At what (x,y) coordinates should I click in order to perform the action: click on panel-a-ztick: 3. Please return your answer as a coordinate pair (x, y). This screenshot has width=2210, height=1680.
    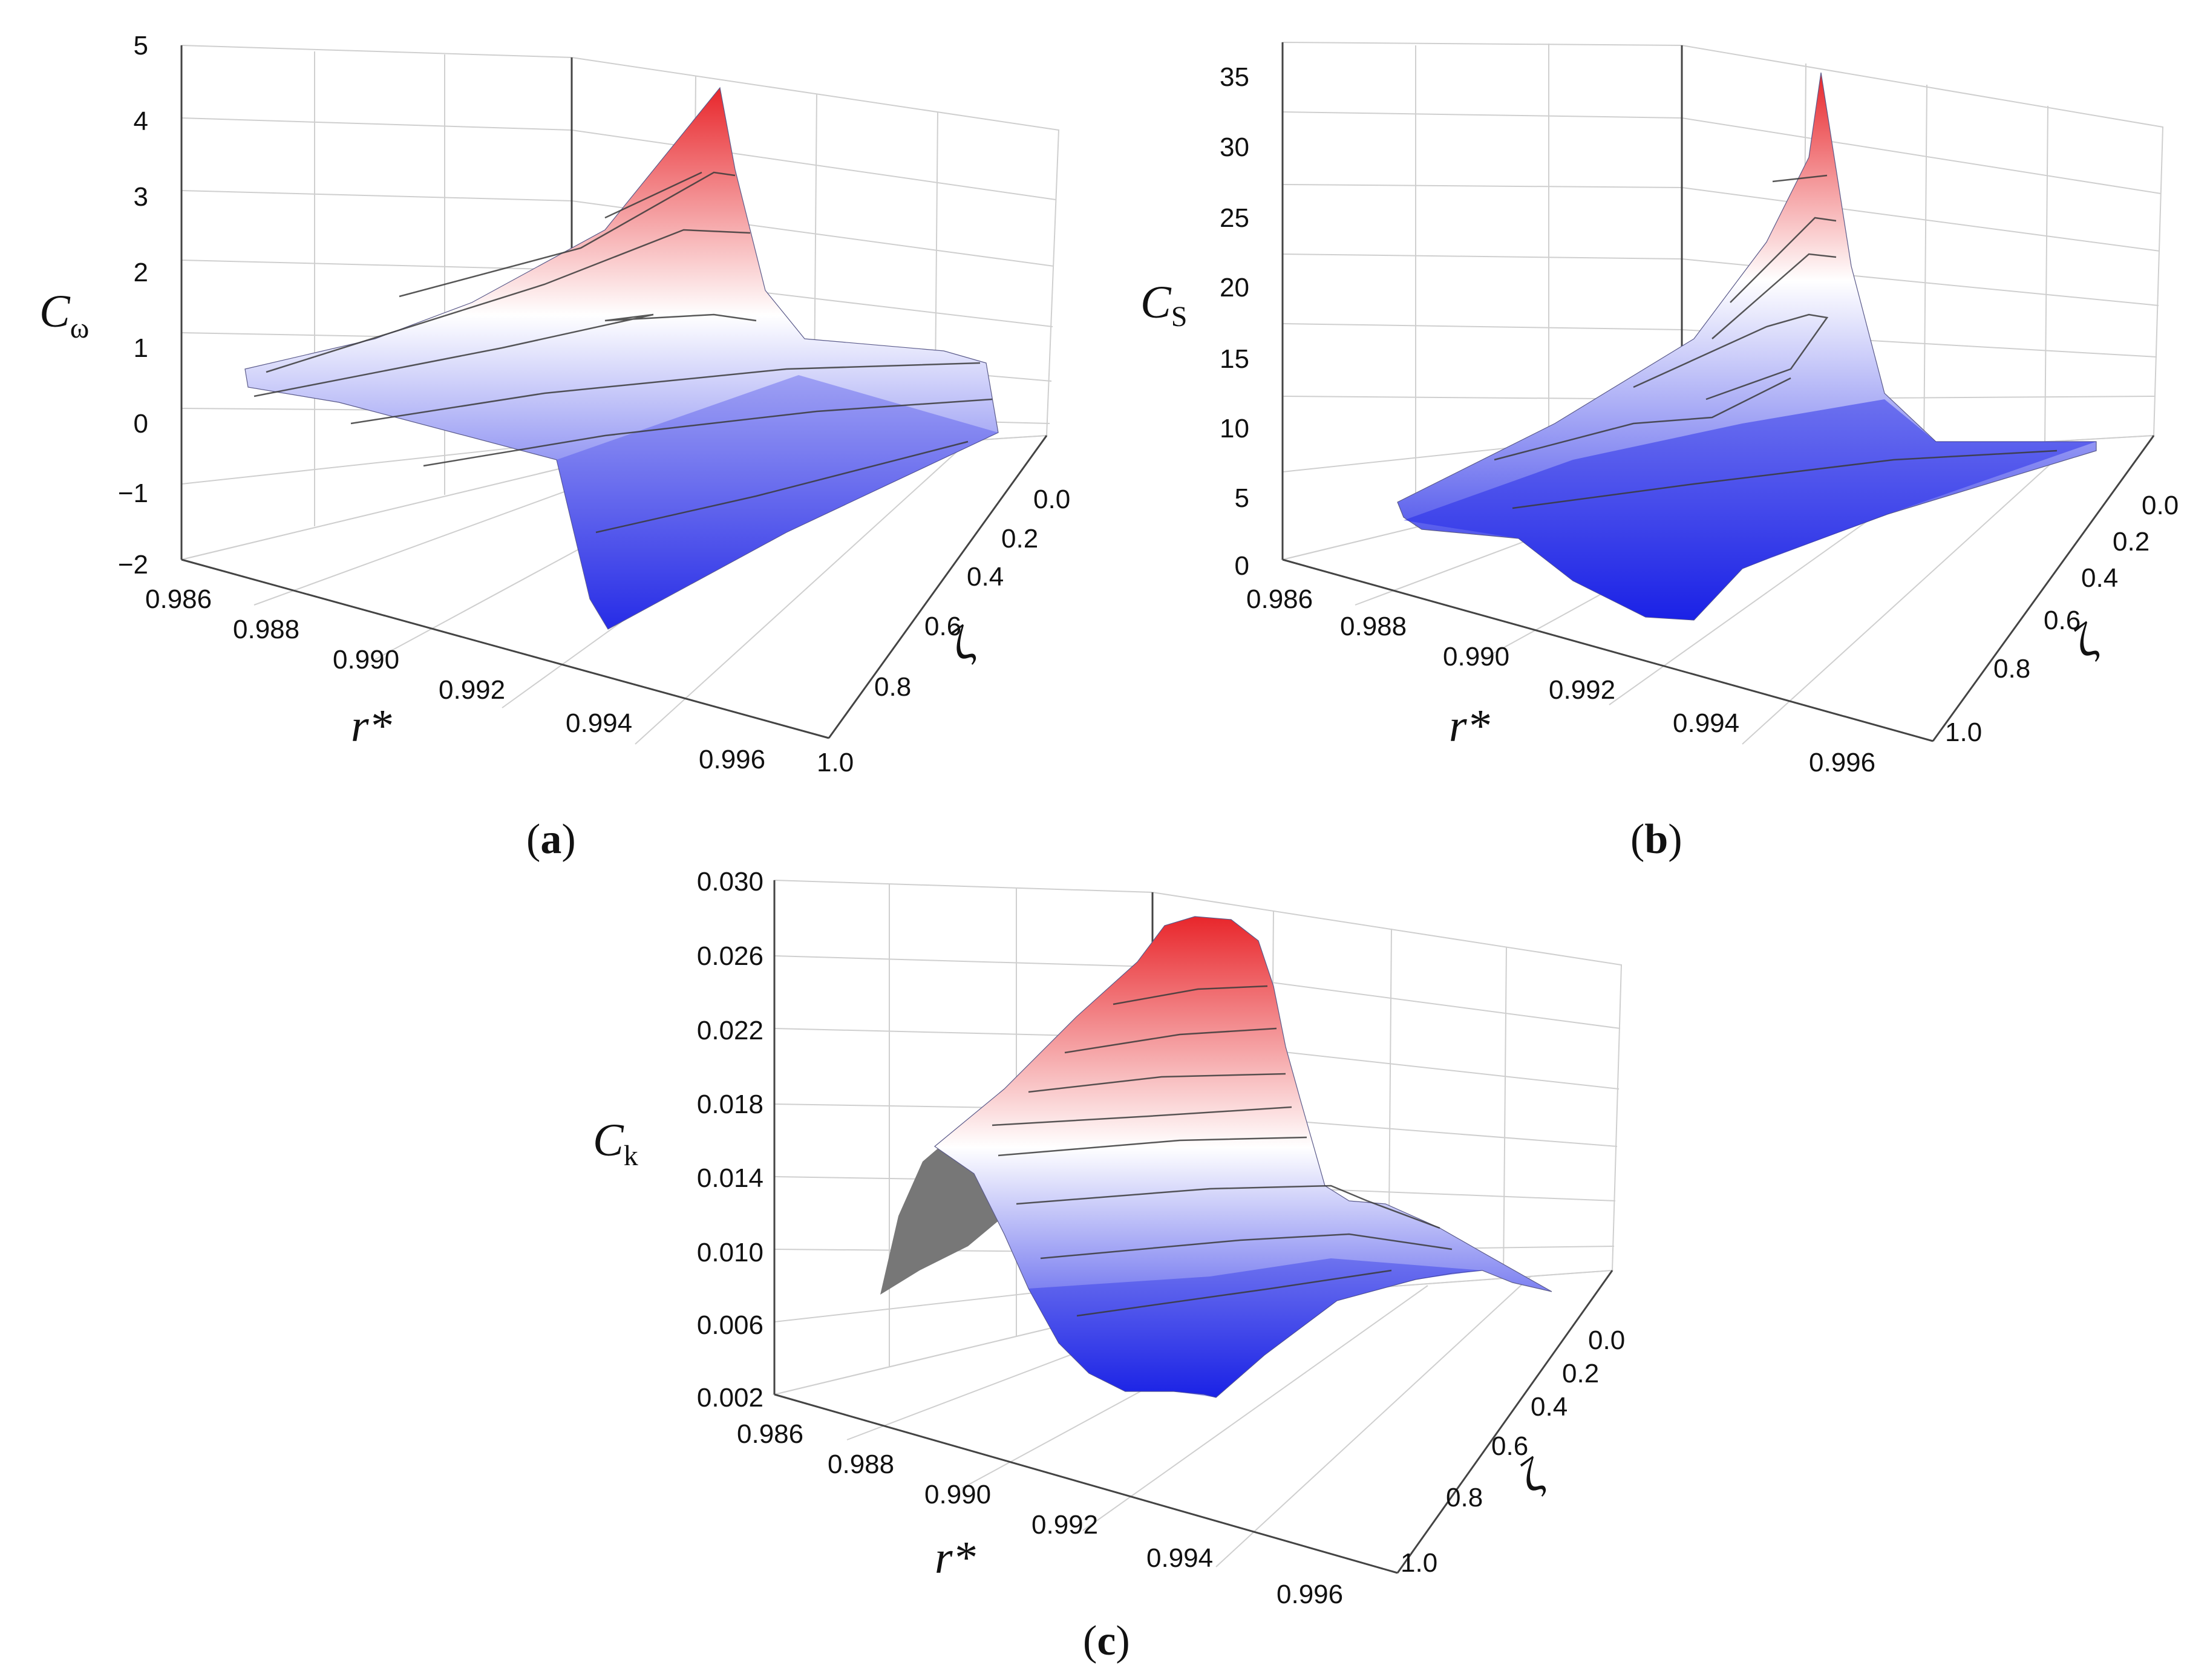
    Looking at the image, I should click on (141, 197).